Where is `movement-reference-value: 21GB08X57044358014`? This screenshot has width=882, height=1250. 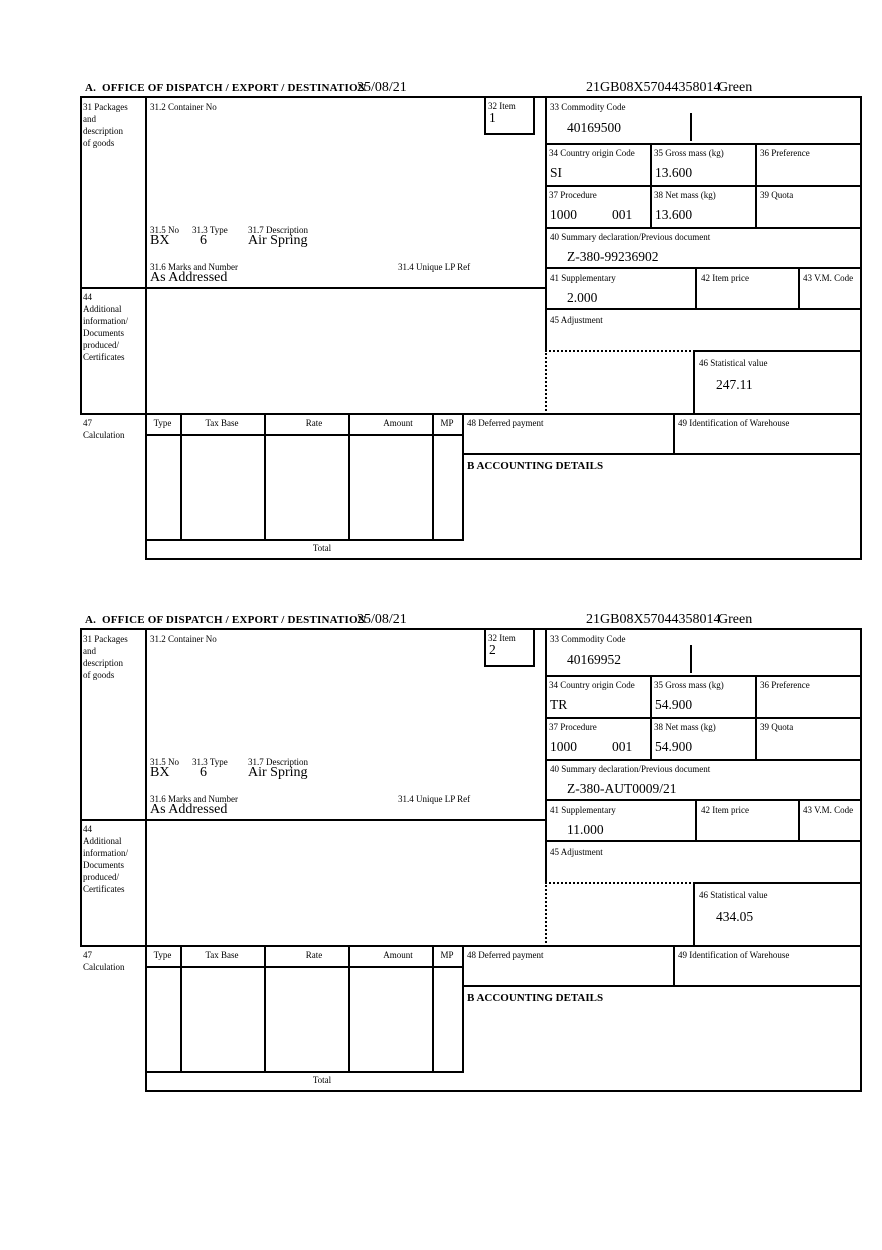
movement-reference-value: 21GB08X57044358014 is located at coordinates (653, 619).